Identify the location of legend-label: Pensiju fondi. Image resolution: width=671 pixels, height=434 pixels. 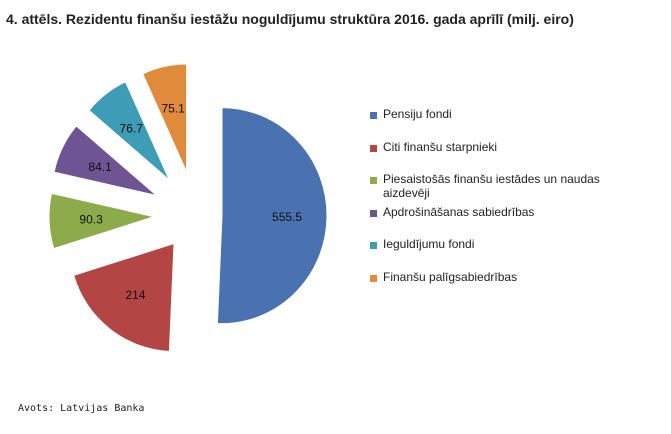
(417, 114).